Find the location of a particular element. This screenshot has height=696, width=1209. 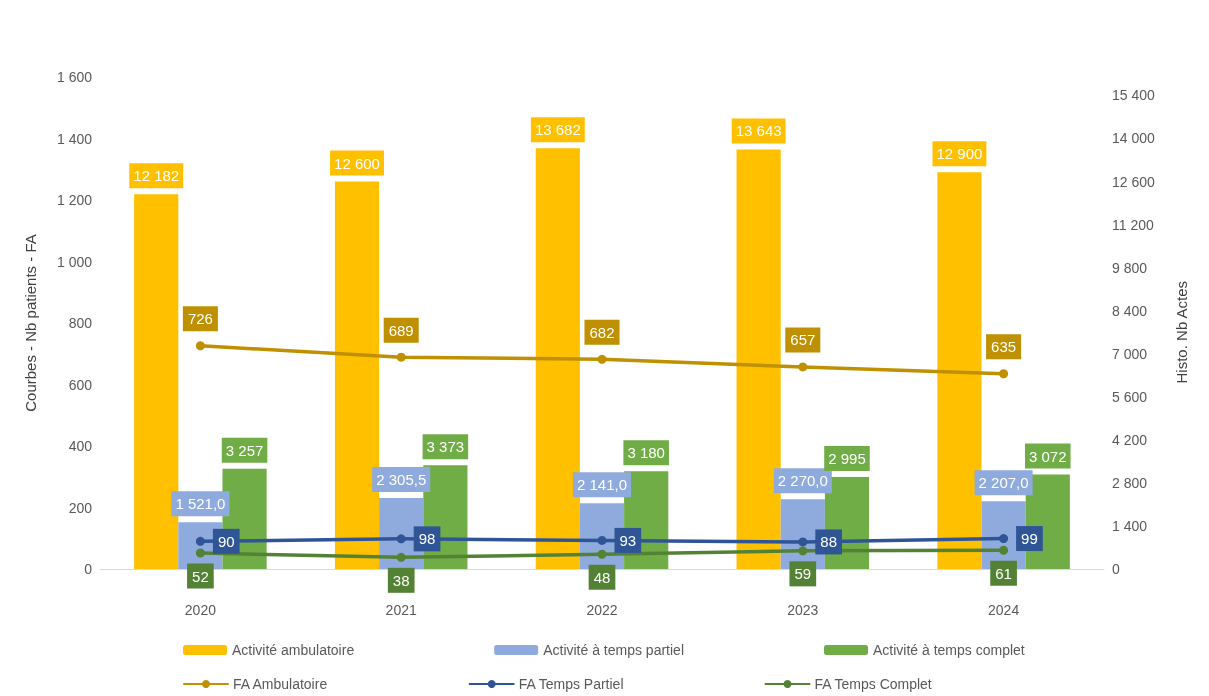

y-tick-label: 1 600 is located at coordinates (74, 77).